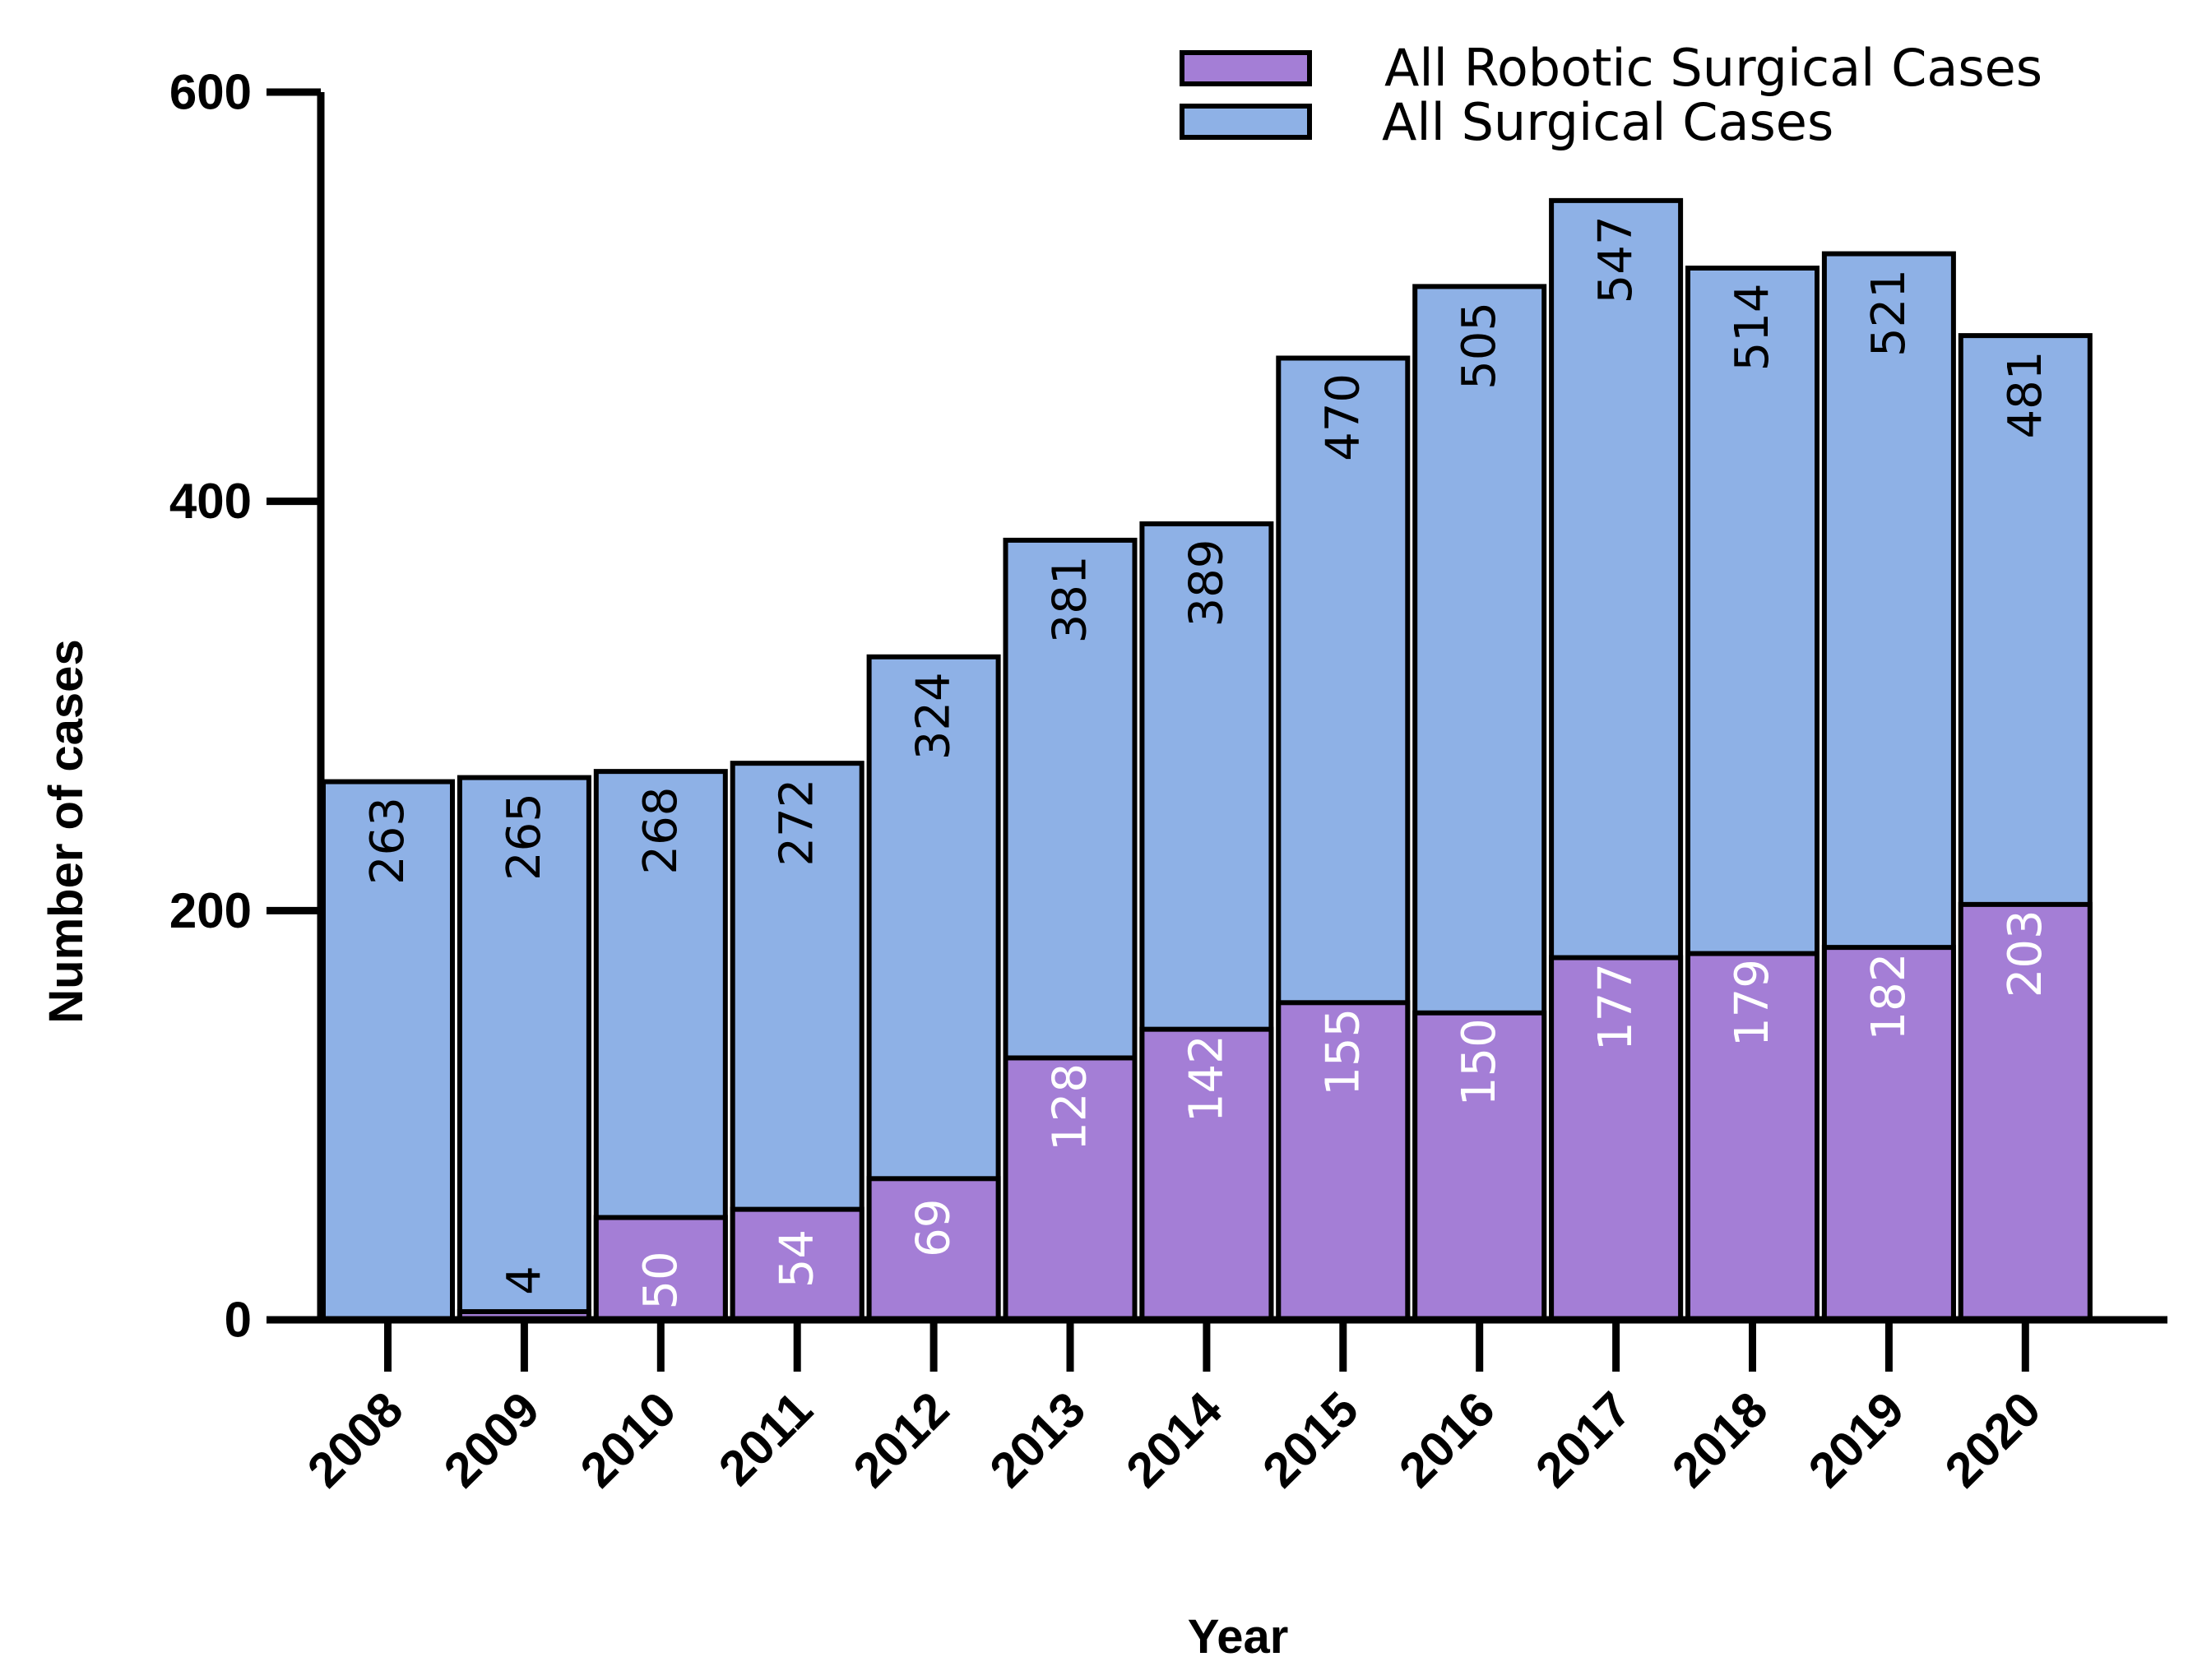 The height and width of the screenshot is (1680, 2188). I want to click on bar-robotic-2011, so click(797, 1264).